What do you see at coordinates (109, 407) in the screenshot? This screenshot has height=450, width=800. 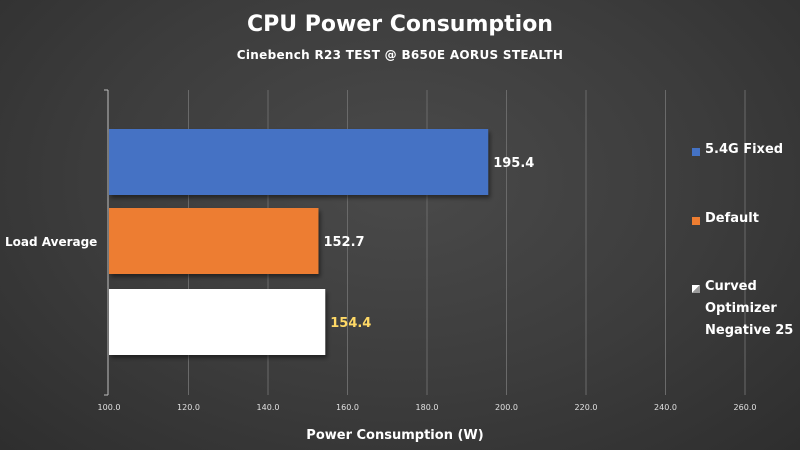 I see `x-tick-label: 100.0` at bounding box center [109, 407].